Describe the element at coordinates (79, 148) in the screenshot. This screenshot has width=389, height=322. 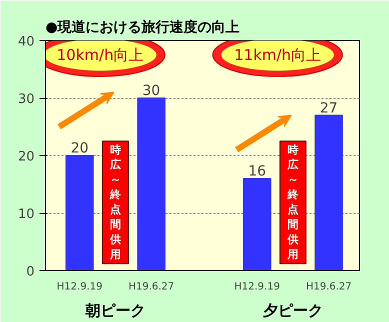
I see `data-label: 20` at that location.